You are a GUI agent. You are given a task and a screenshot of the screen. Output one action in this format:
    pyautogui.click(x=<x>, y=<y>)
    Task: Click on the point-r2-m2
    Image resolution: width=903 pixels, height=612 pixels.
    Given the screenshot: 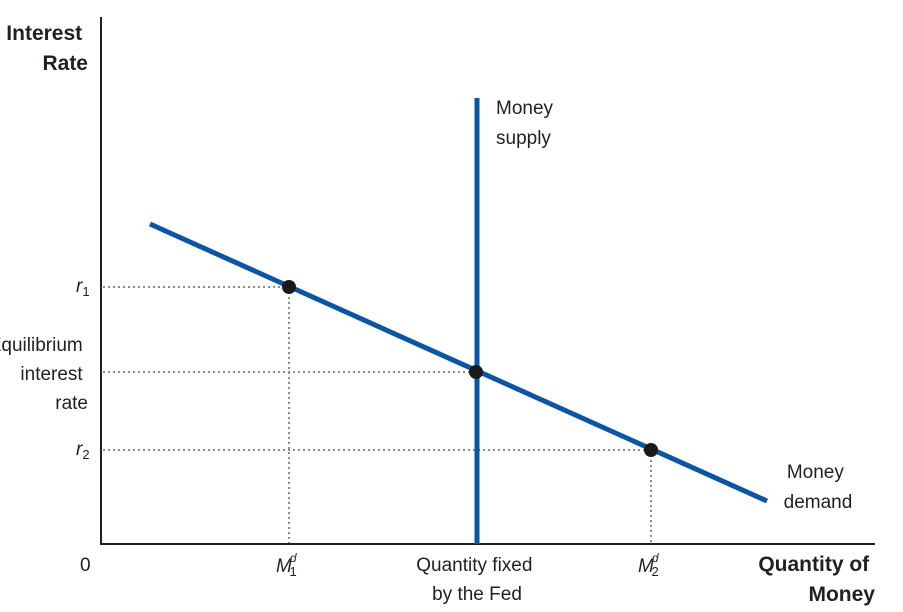 What is the action you would take?
    pyautogui.click(x=651, y=450)
    